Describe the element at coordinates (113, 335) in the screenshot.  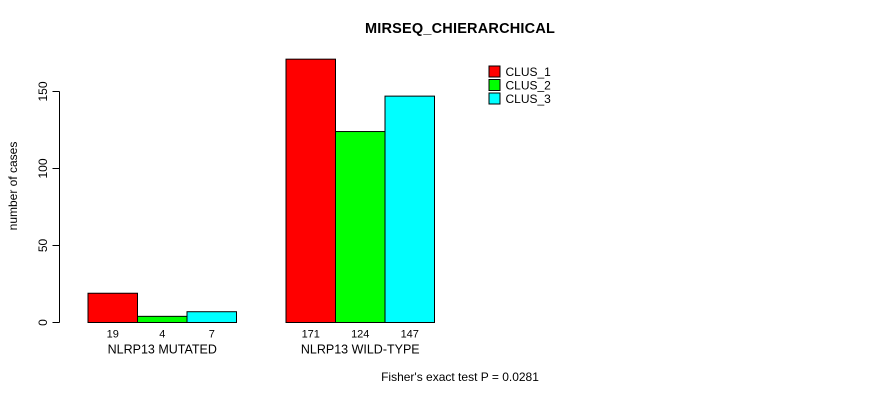
I see `bar-value-label: 19` at that location.